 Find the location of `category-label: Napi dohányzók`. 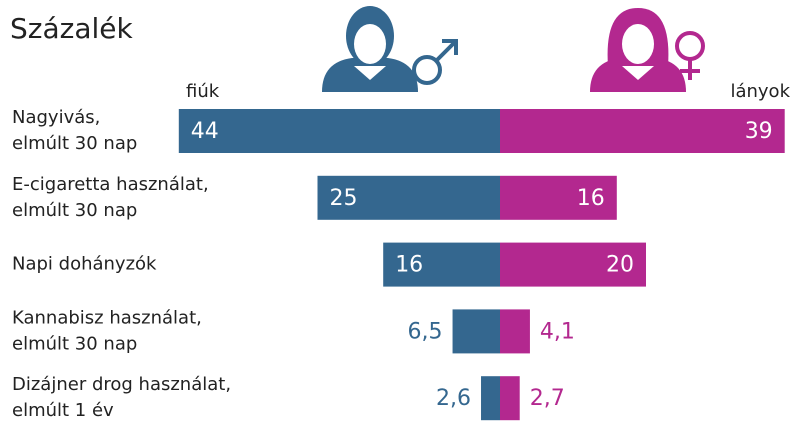

category-label: Napi dohányzók is located at coordinates (84, 264).